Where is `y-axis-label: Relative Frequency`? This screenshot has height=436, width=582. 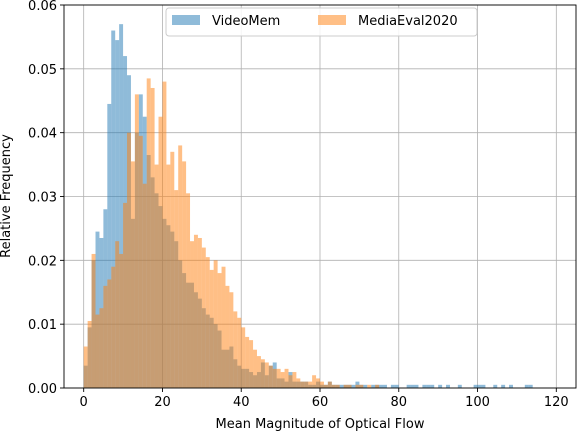 y-axis-label: Relative Frequency is located at coordinates (7, 196).